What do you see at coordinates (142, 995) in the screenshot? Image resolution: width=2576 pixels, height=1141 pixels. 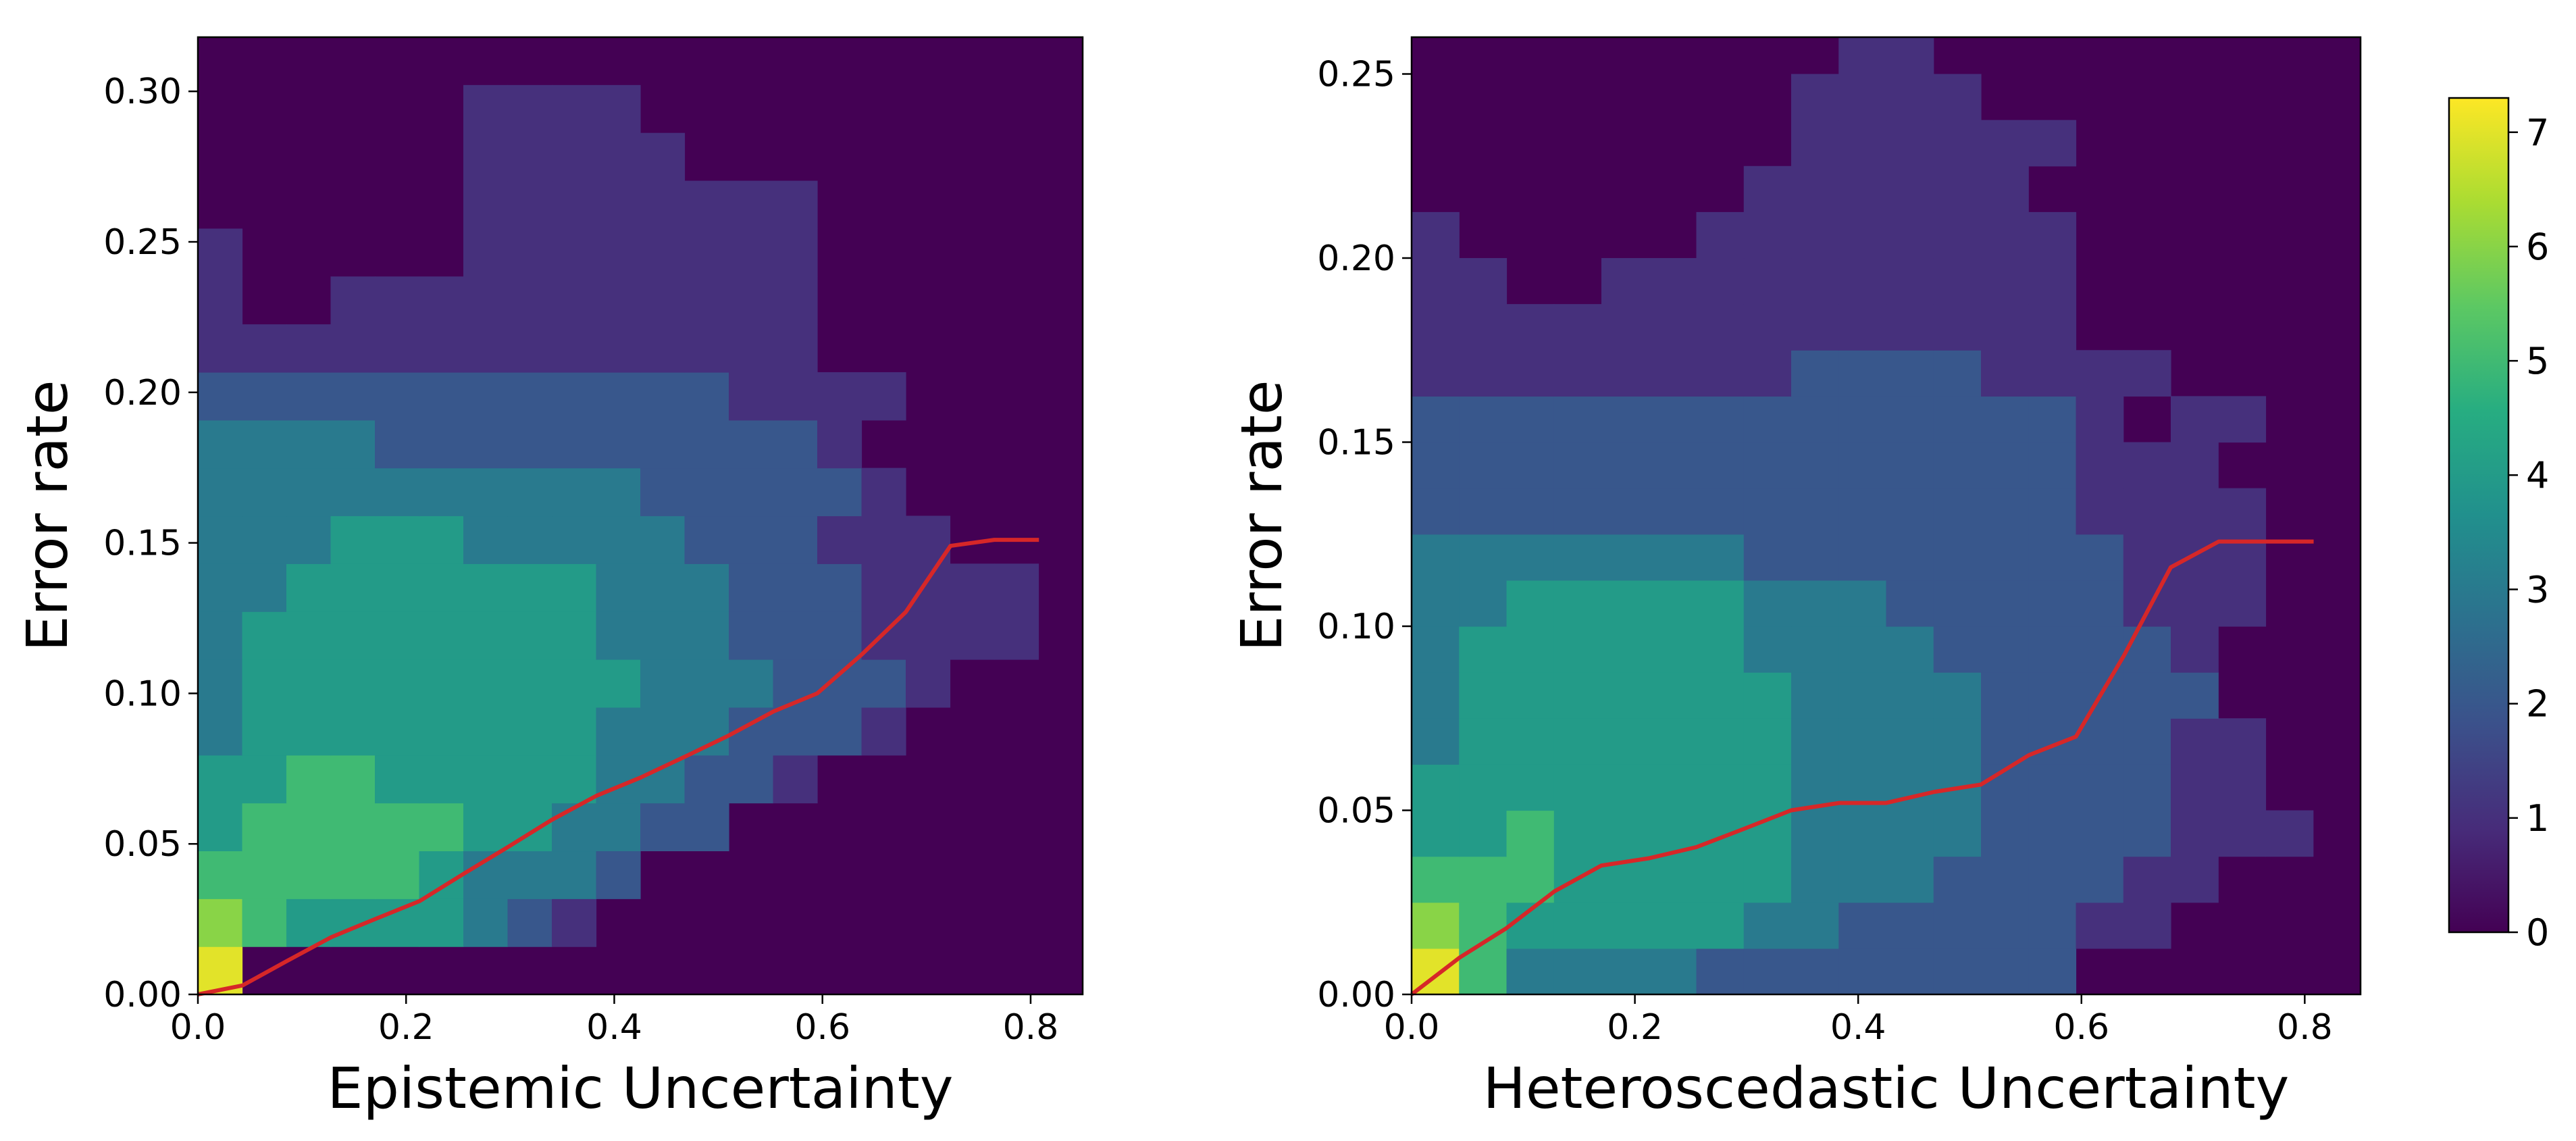 I see `y-tick-label: 0.00` at bounding box center [142, 995].